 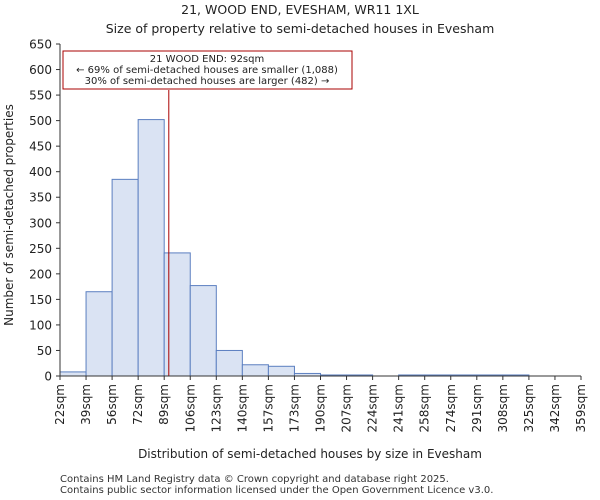 I want to click on x-tick-label: 173sqm, so click(x=294, y=408).